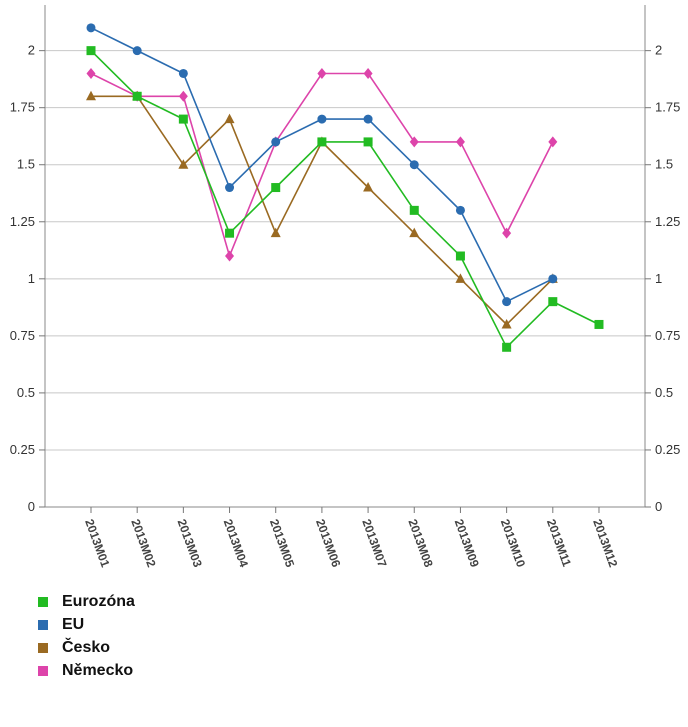 This screenshot has width=688, height=727. Describe the element at coordinates (73, 624) in the screenshot. I see `legend-label: EU` at that location.